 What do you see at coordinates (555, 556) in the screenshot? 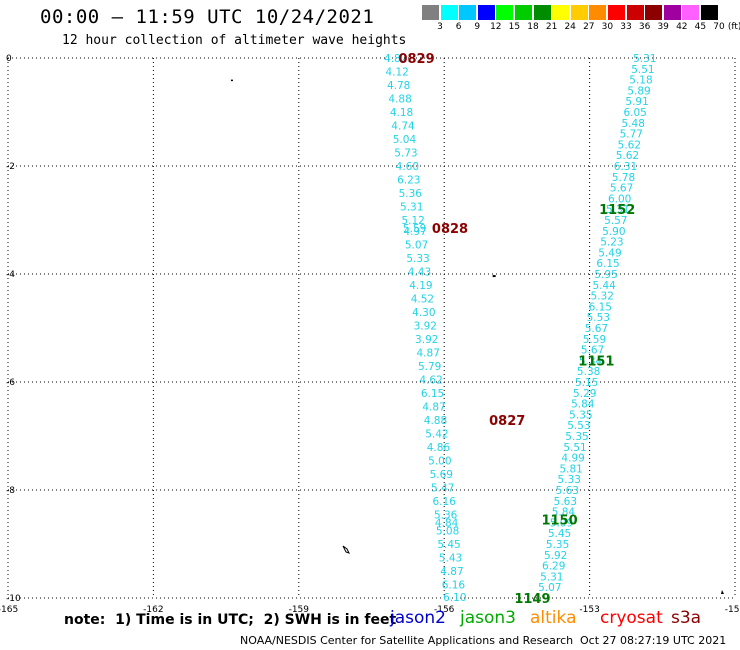
I see `wave-height-value: 5.92` at bounding box center [555, 556].